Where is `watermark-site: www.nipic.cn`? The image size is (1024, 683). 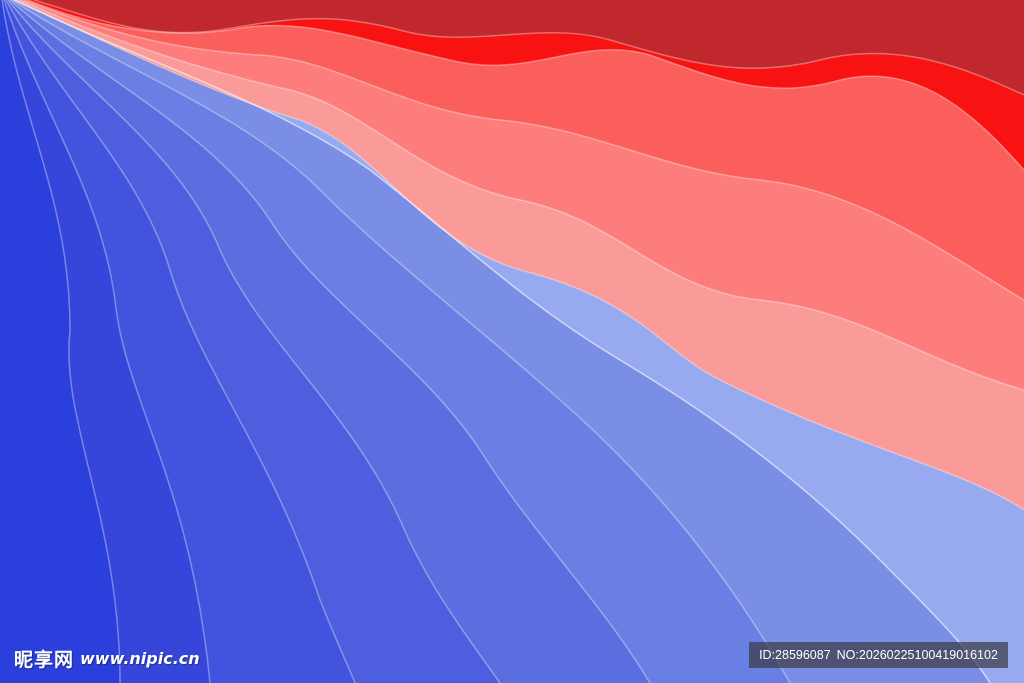 watermark-site: www.nipic.cn is located at coordinates (140, 658).